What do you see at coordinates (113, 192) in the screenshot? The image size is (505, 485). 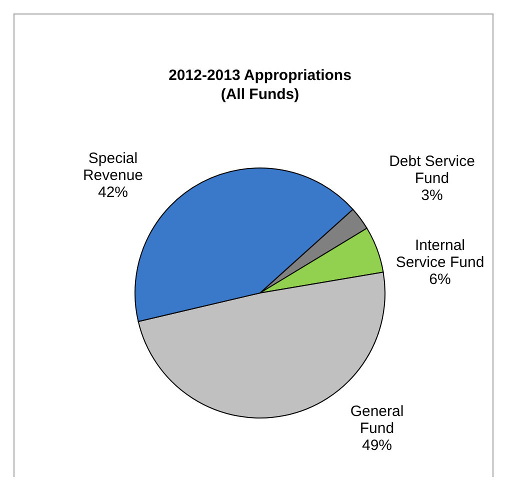 I see `data-label: 42%` at bounding box center [113, 192].